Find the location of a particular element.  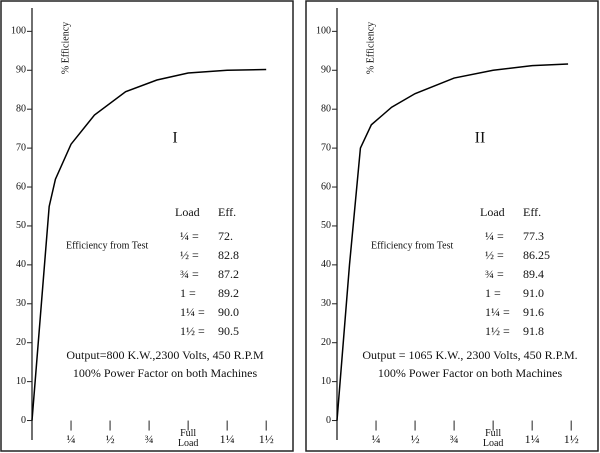

chart-title: II is located at coordinates (480, 138).